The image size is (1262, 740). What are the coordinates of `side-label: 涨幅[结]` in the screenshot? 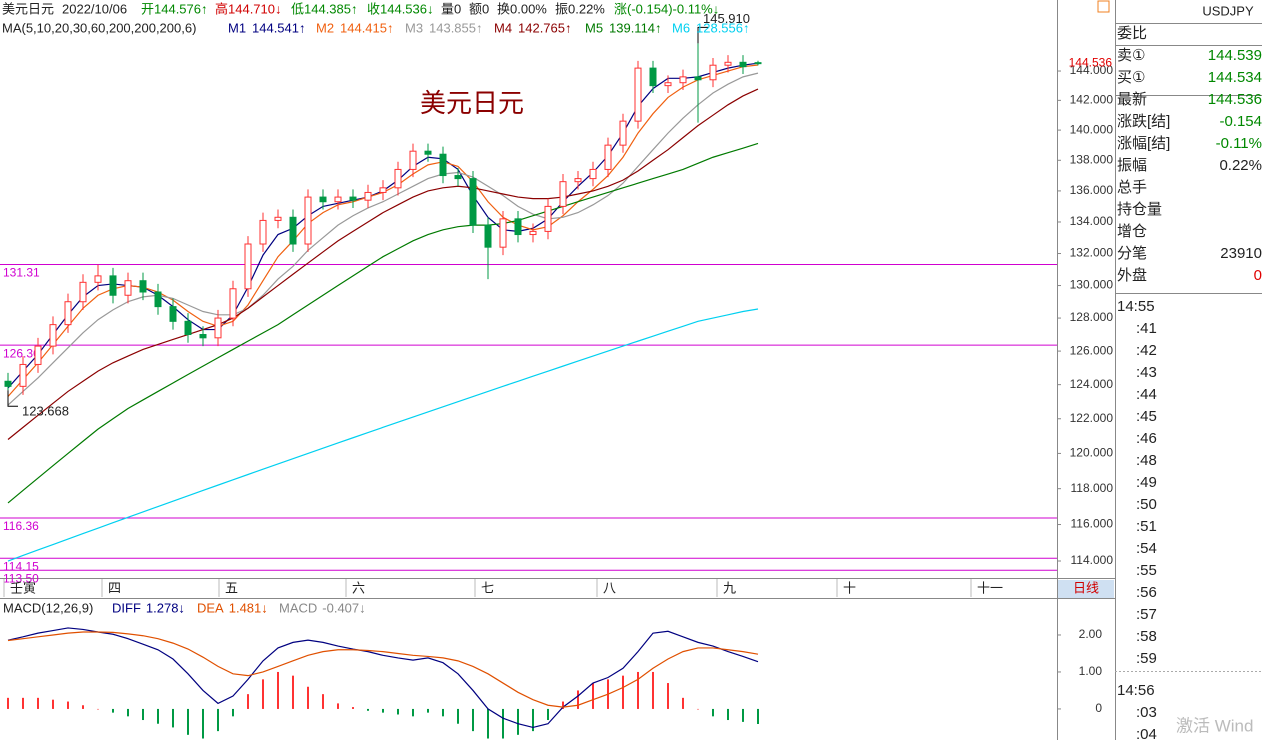 It's located at (1143, 143).